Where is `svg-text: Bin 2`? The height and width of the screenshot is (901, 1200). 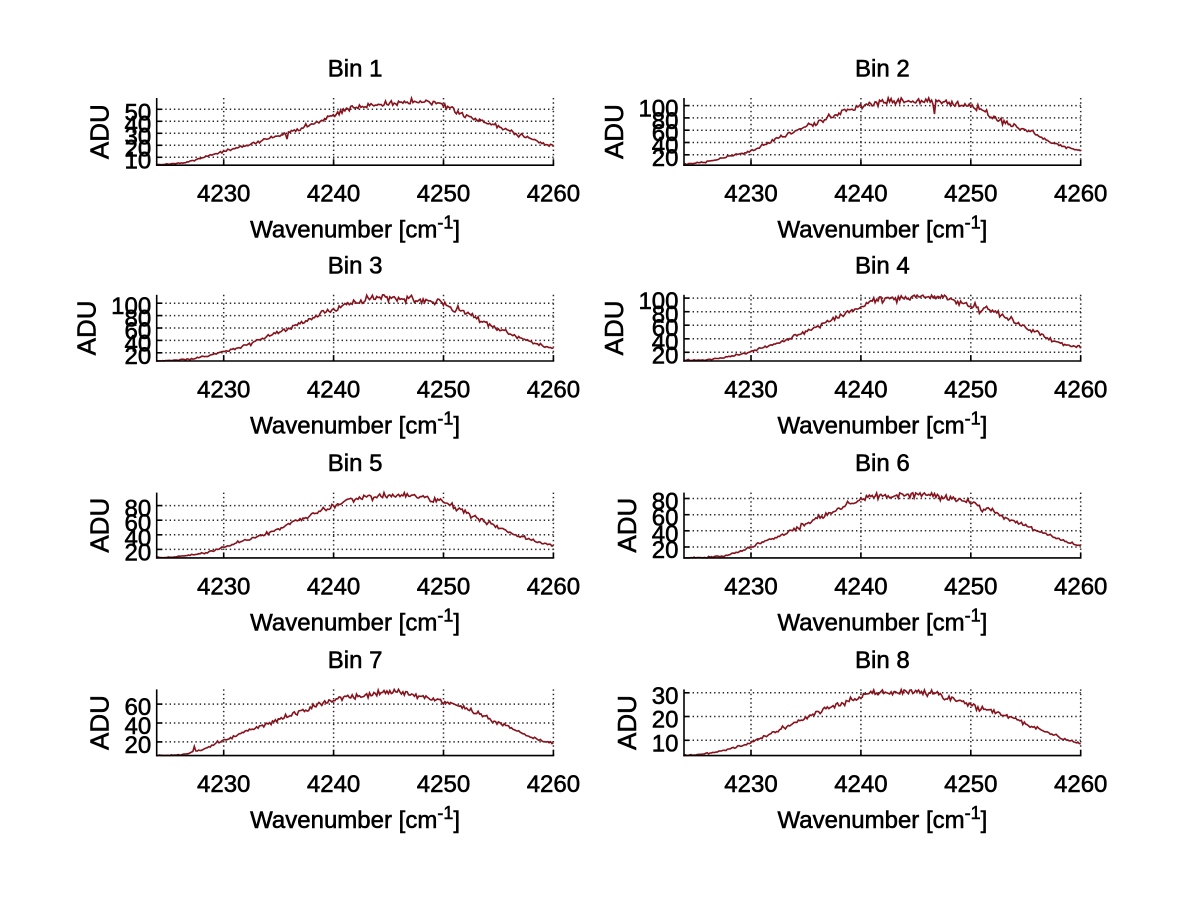
svg-text: Bin 2 is located at coordinates (882, 69).